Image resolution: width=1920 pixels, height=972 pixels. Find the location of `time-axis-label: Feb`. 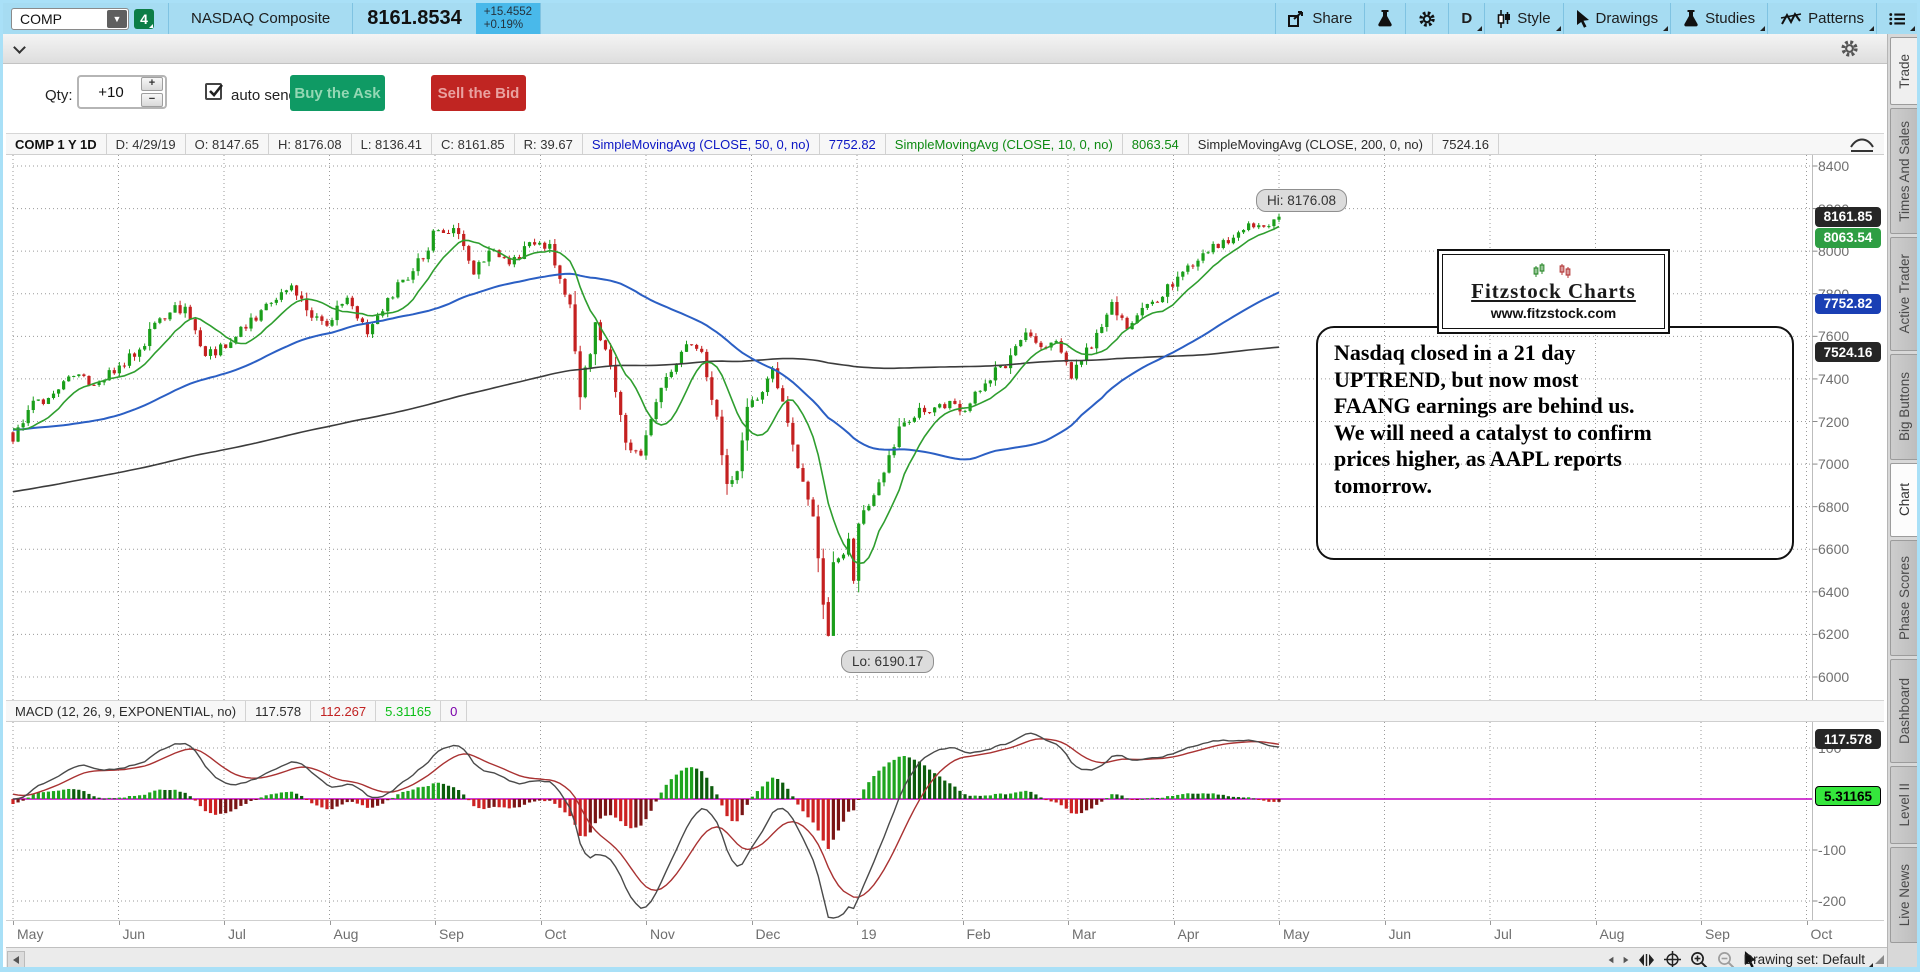

time-axis-label: Feb is located at coordinates (978, 934).